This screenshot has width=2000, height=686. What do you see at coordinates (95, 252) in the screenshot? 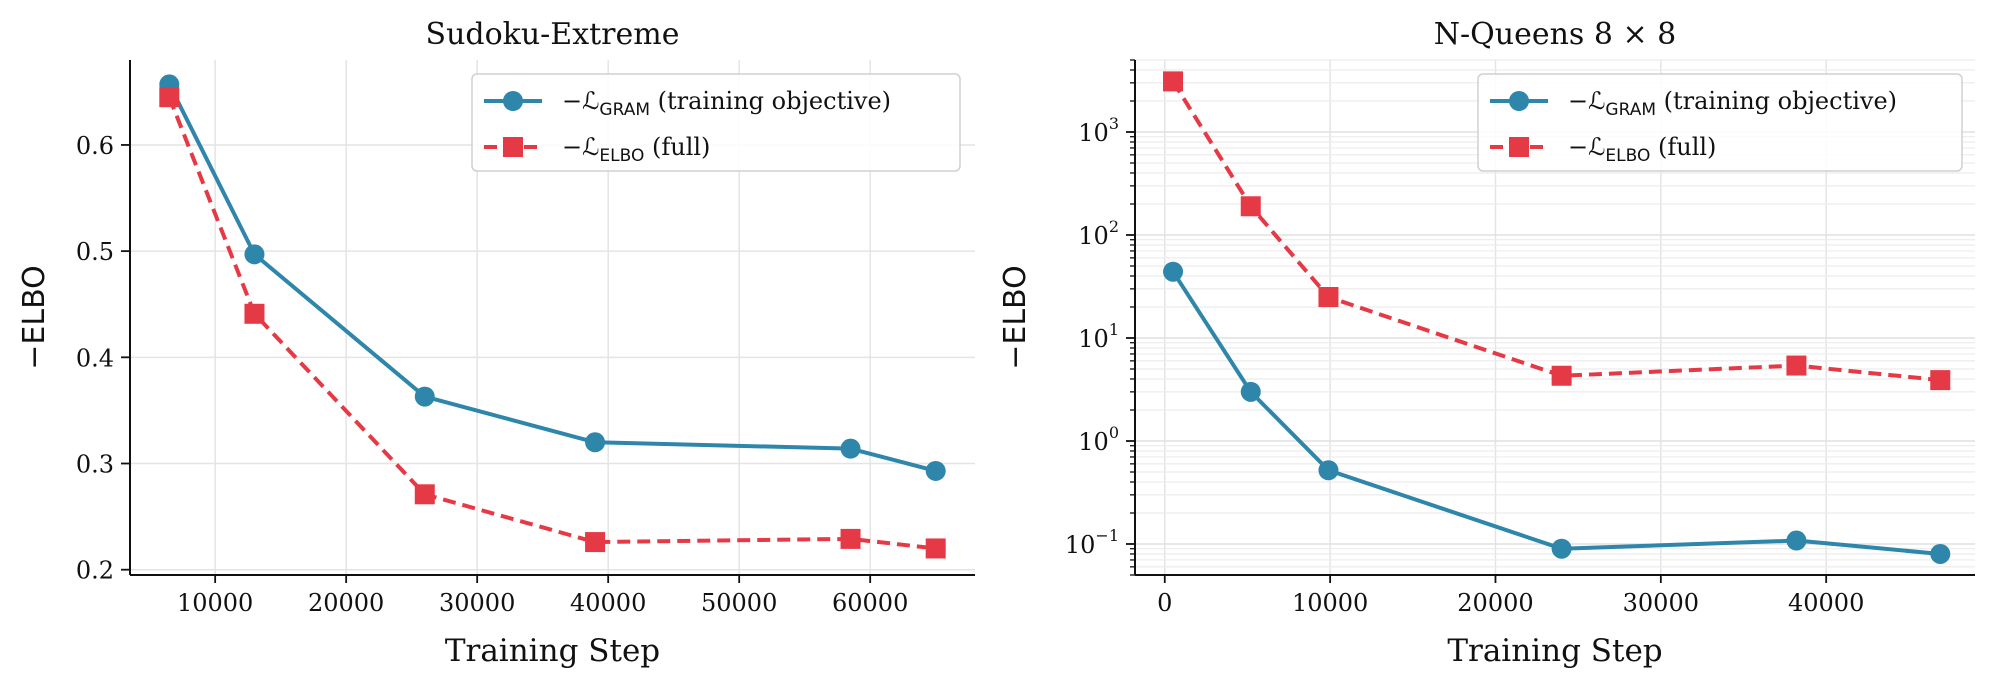
I see `y-tick-label: 0.5` at bounding box center [95, 252].